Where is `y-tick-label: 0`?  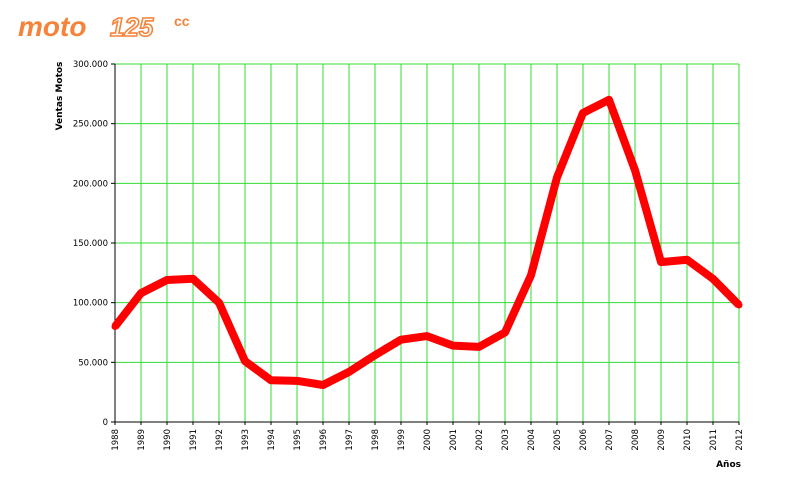 y-tick-label: 0 is located at coordinates (105, 423).